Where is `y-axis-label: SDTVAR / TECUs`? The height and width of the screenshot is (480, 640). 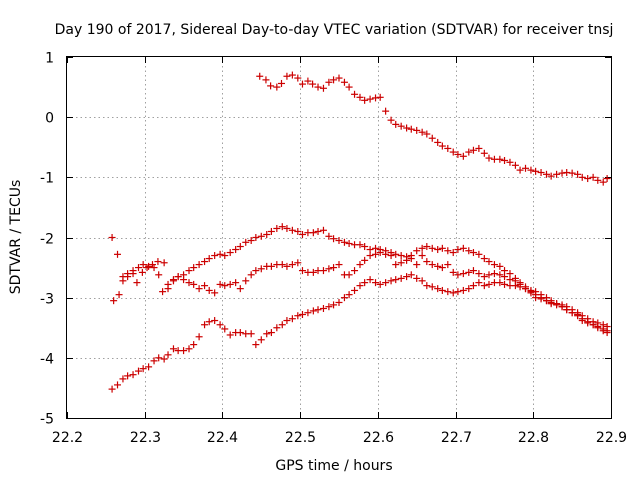
y-axis-label: SDTVAR / TECUs is located at coordinates (16, 237).